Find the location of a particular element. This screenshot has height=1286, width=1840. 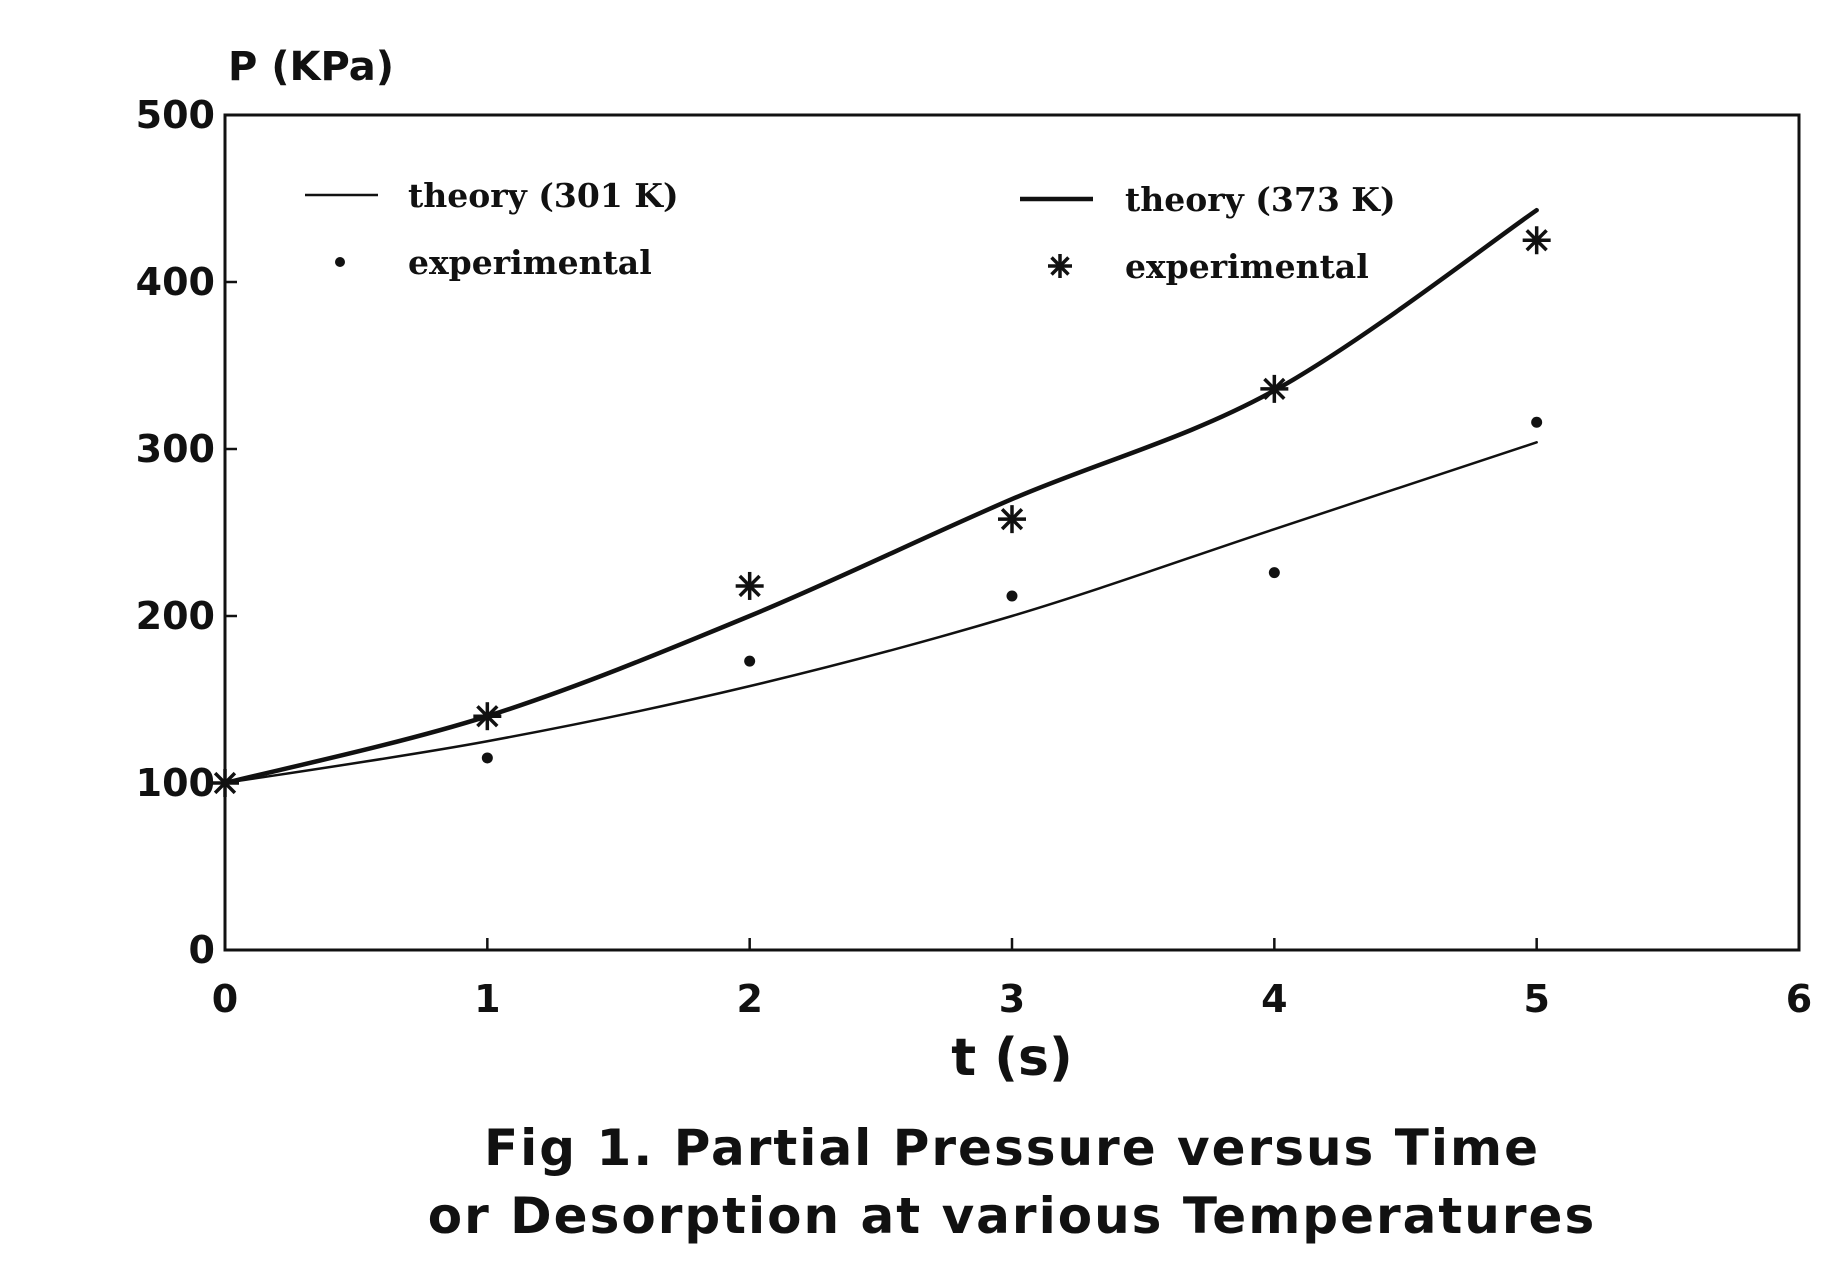

x-axis-ticks: 0 1 2 3 4 5 6 is located at coordinates (1012, 979).